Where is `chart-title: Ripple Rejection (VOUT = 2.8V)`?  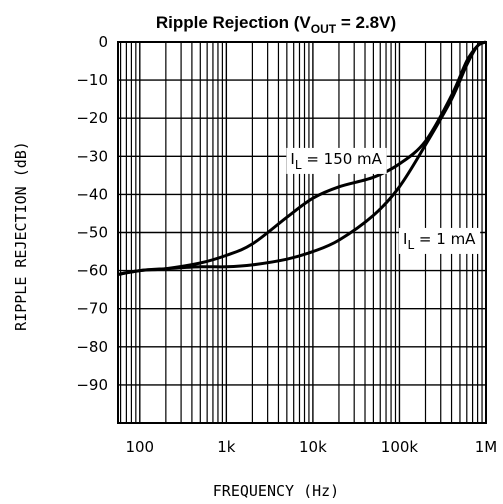 chart-title: Ripple Rejection (VOUT = 2.8V) is located at coordinates (276, 24).